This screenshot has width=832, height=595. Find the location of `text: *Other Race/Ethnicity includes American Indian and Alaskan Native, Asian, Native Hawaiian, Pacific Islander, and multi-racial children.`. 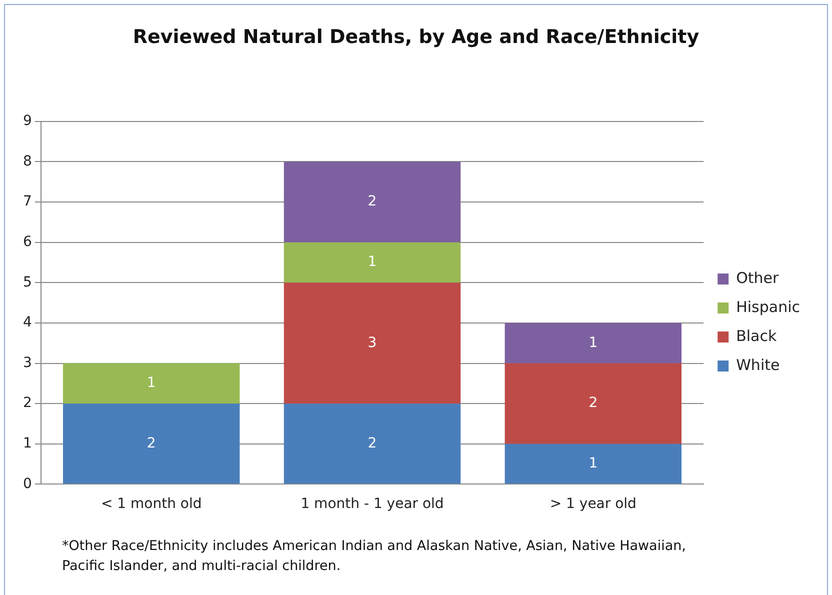

text: *Other Race/Ethnicity includes American Indian and Alaskan Native, Asian, Native Hawaiian, Pacific Islander, and multi-racial children. is located at coordinates (374, 556).